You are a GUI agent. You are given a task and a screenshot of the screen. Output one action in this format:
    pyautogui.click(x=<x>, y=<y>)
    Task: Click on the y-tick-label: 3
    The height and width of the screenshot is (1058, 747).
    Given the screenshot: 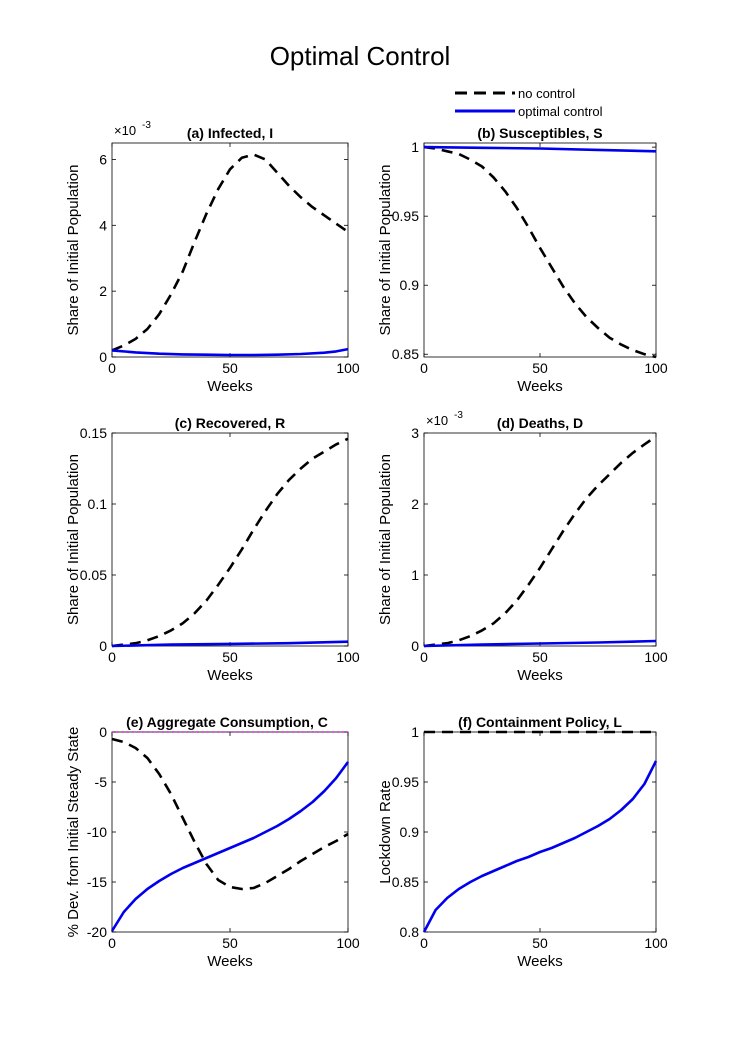 What is the action you would take?
    pyautogui.click(x=415, y=433)
    